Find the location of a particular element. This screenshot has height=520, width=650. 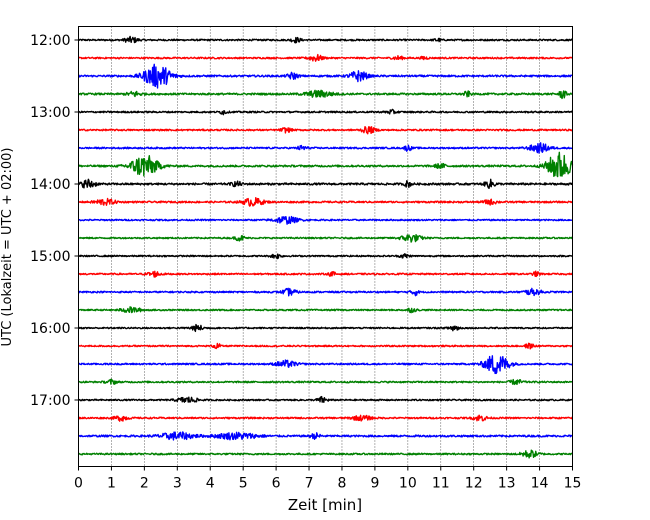

x-tick-label: 5 is located at coordinates (243, 484).